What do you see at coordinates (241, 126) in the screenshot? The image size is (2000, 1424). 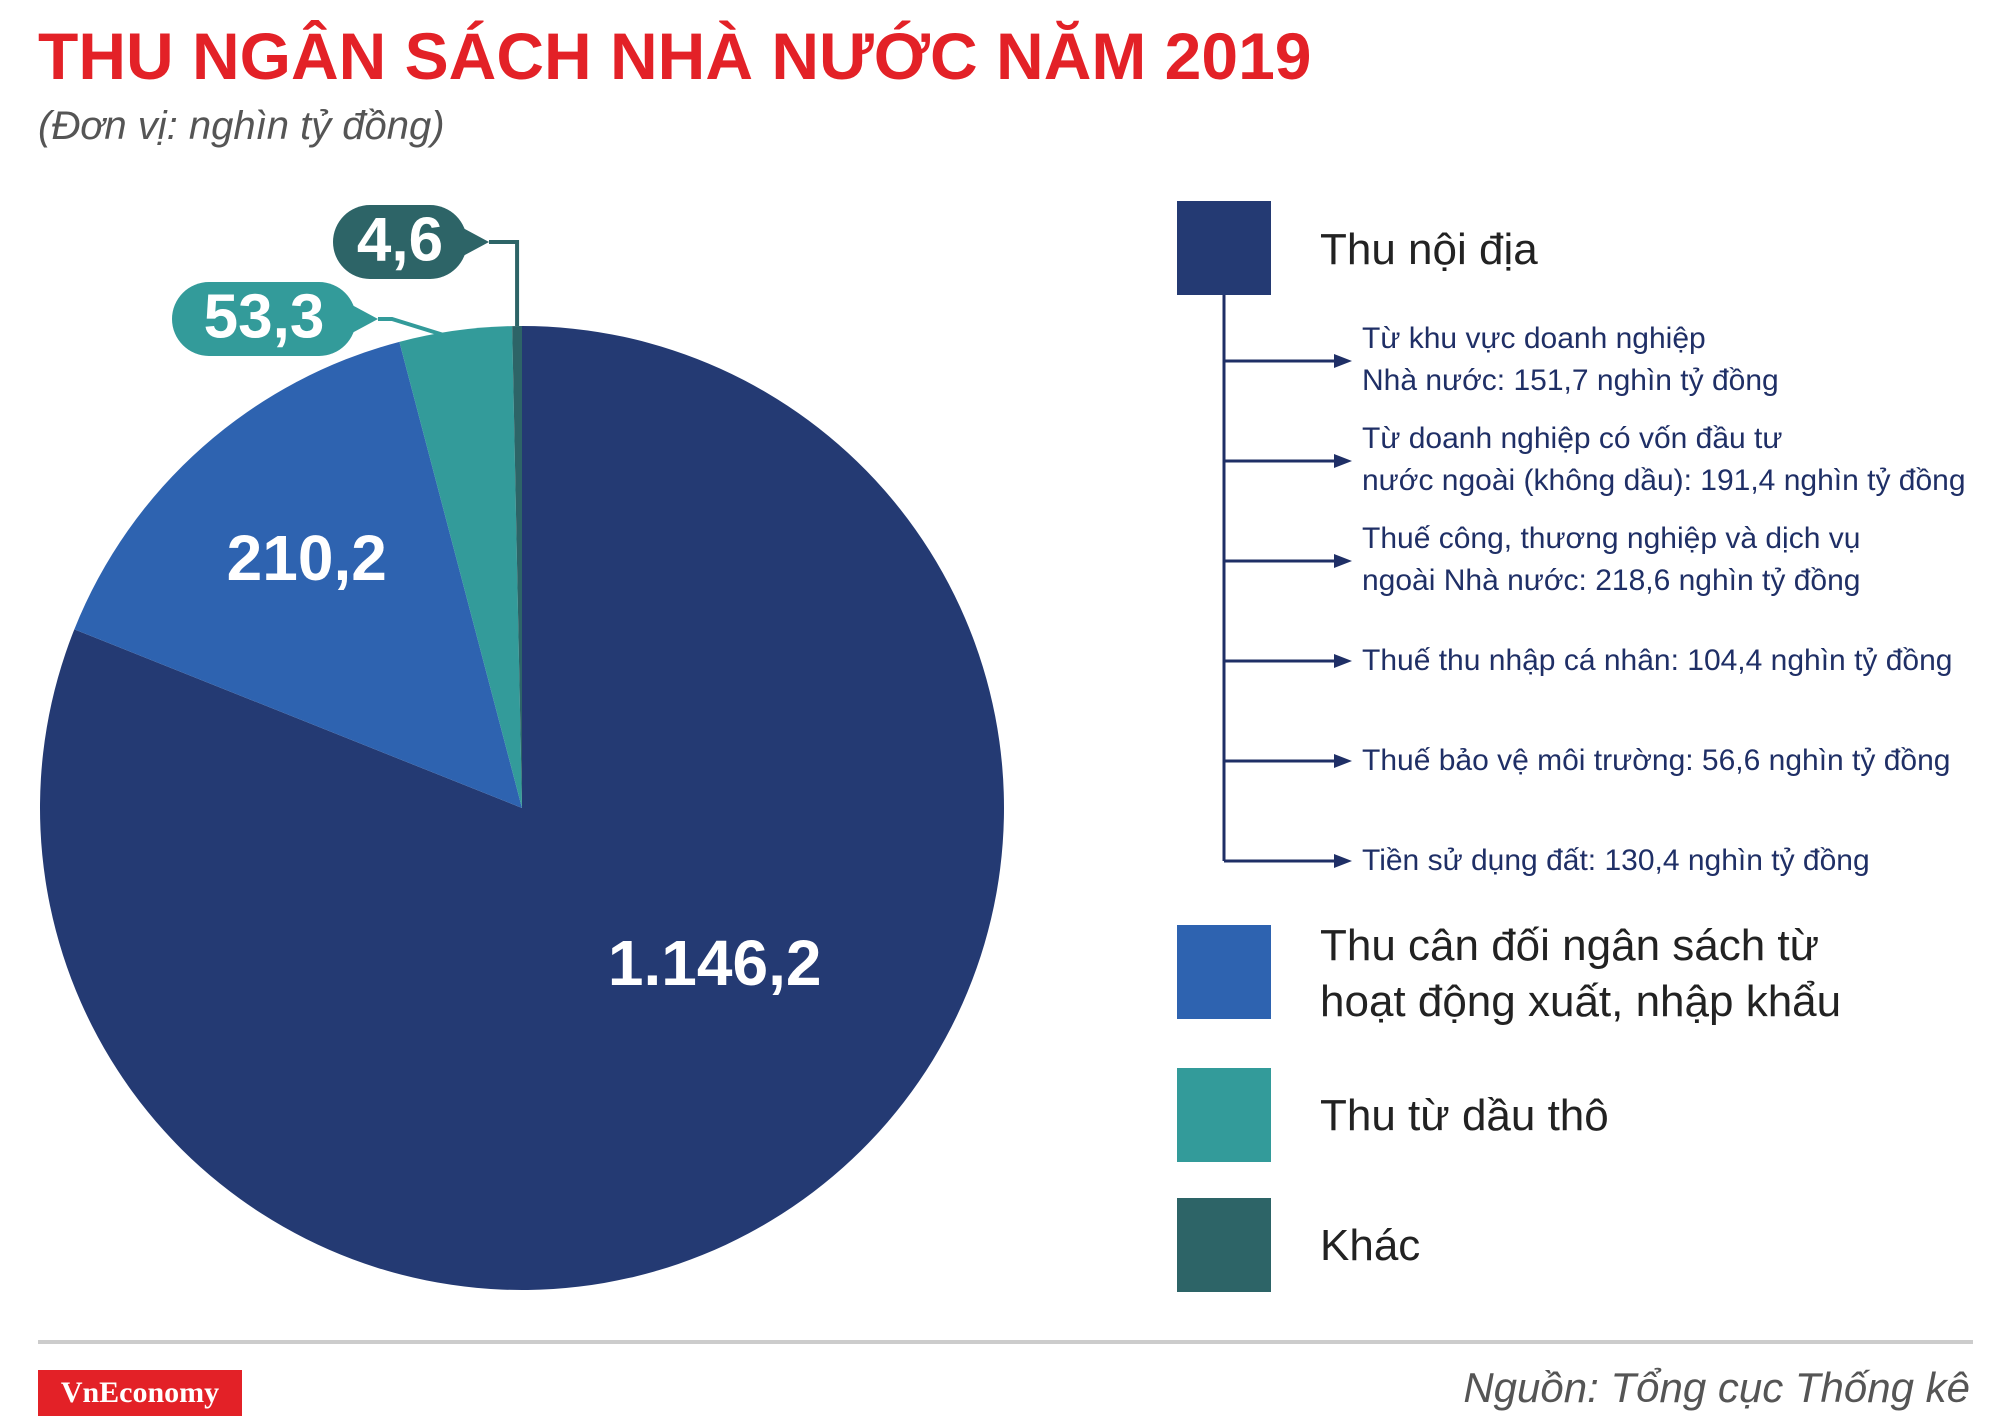 I see `chart-subtitle: (Đơn vị: nghìn tỷ đồng)` at bounding box center [241, 126].